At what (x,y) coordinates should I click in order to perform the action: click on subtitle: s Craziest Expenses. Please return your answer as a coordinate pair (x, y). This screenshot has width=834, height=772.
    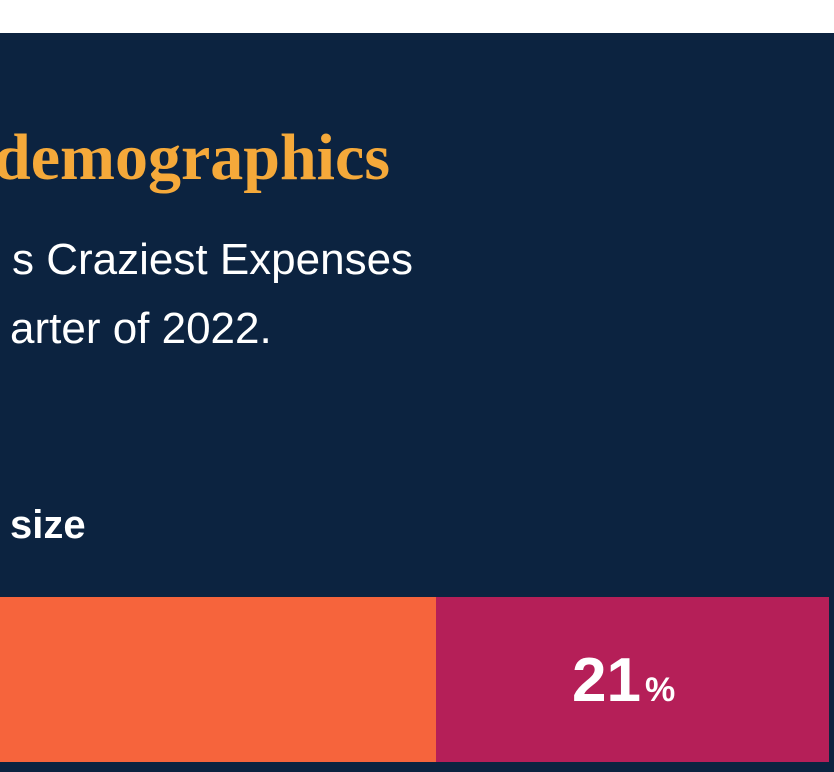
    Looking at the image, I should click on (213, 259).